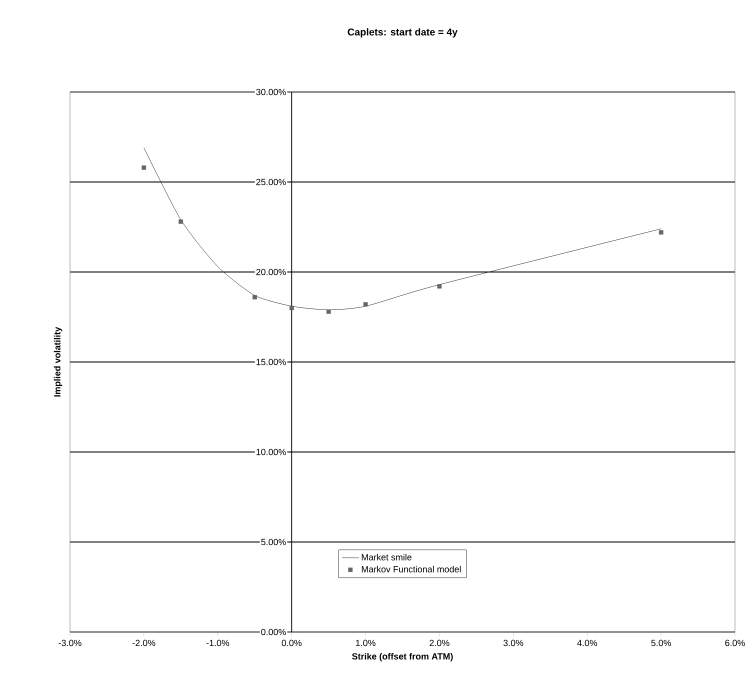  What do you see at coordinates (271, 452) in the screenshot?
I see `y-tick-label: 10.00%` at bounding box center [271, 452].